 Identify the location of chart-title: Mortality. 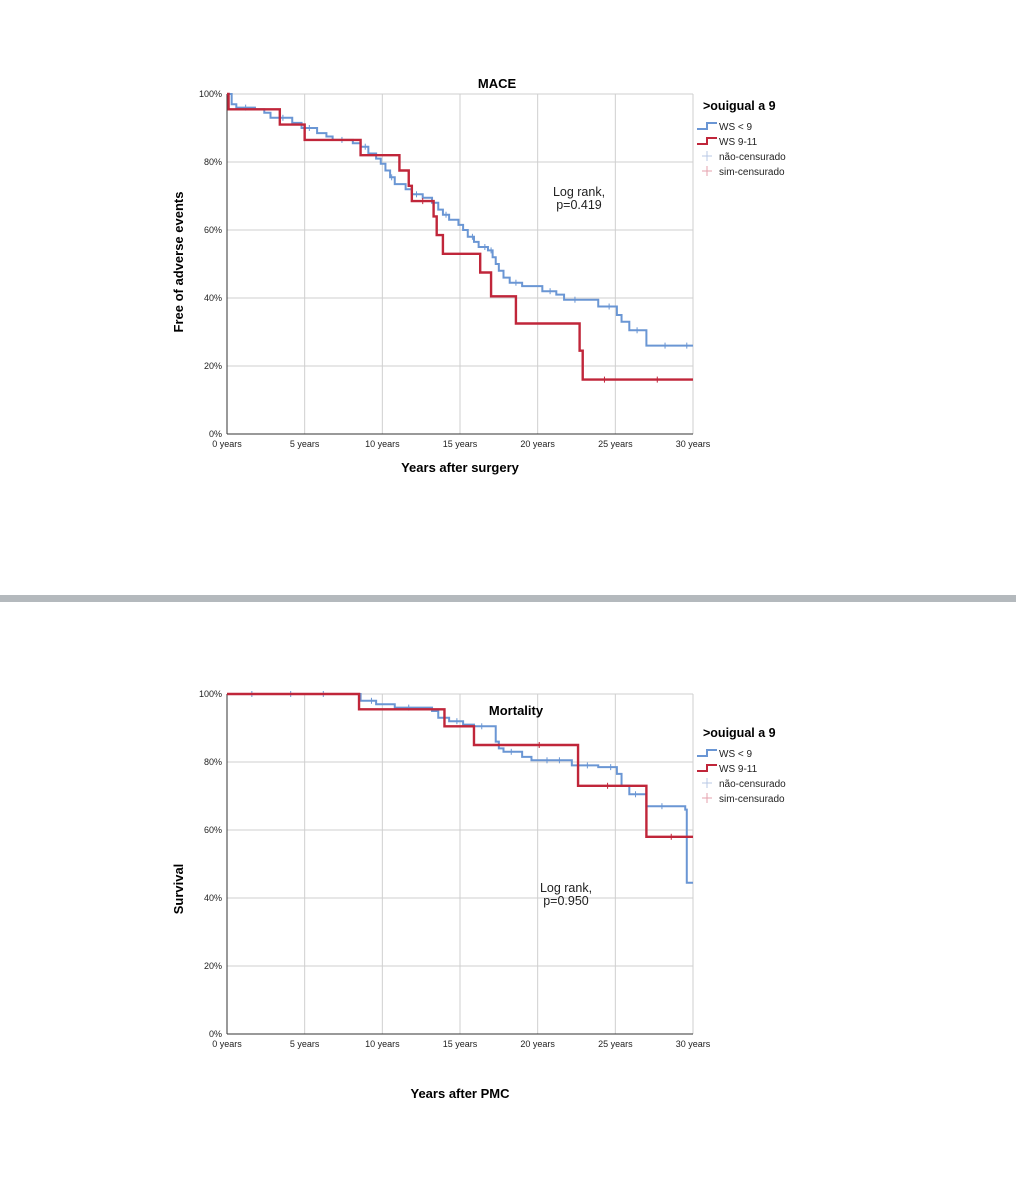
(516, 710).